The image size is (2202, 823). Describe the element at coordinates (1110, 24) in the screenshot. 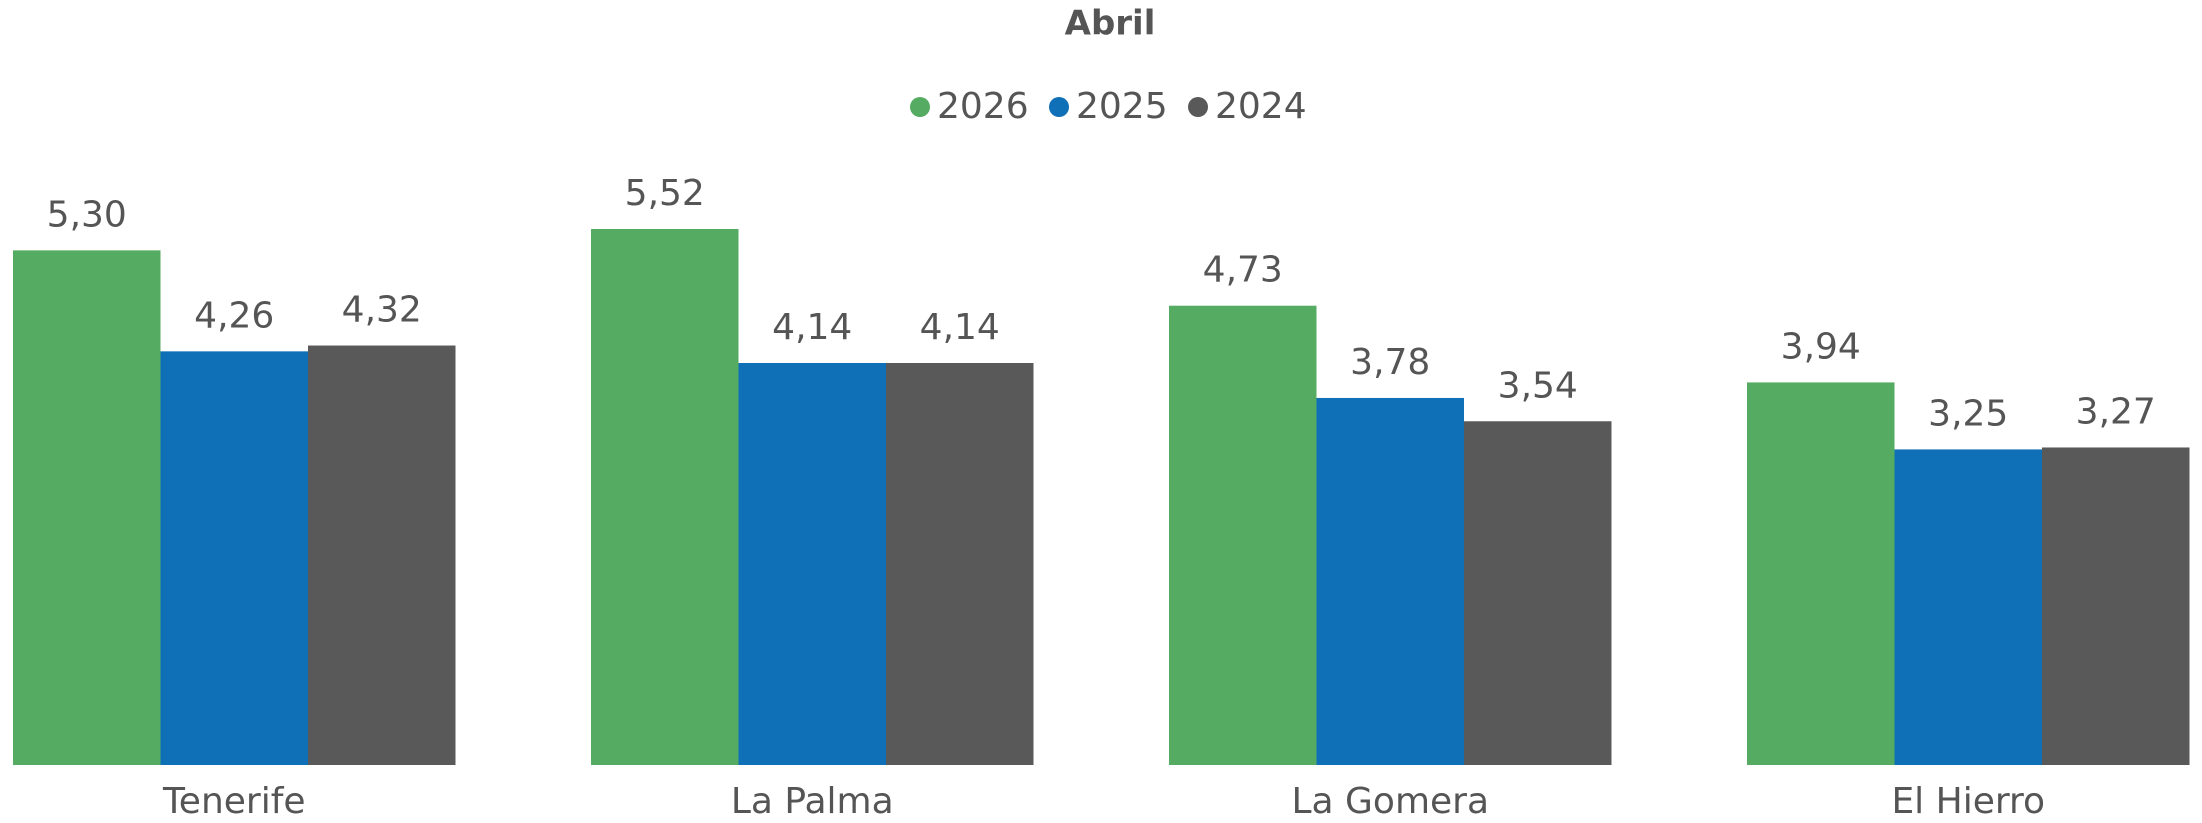

I see `chart-title: Abril` at that location.